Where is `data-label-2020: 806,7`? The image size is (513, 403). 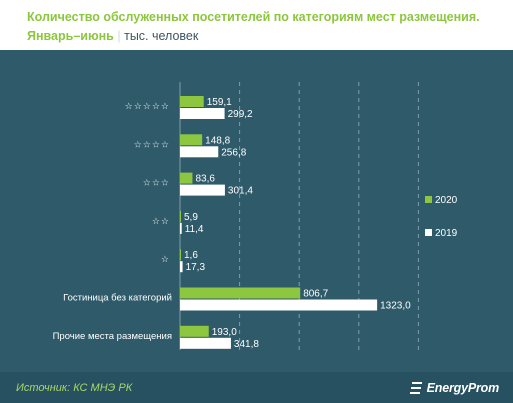 data-label-2020: 806,7 is located at coordinates (315, 294).